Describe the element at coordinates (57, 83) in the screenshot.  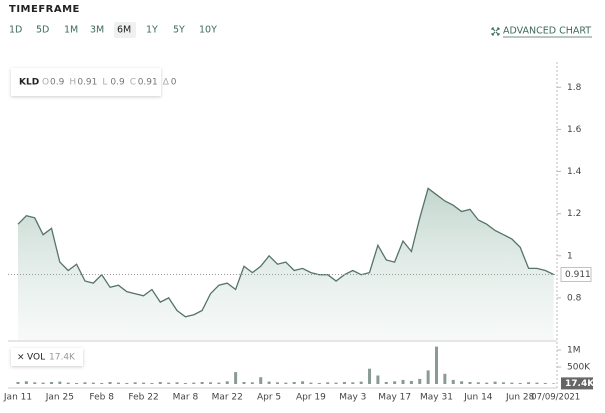
I see `legend-value: 0.9` at that location.